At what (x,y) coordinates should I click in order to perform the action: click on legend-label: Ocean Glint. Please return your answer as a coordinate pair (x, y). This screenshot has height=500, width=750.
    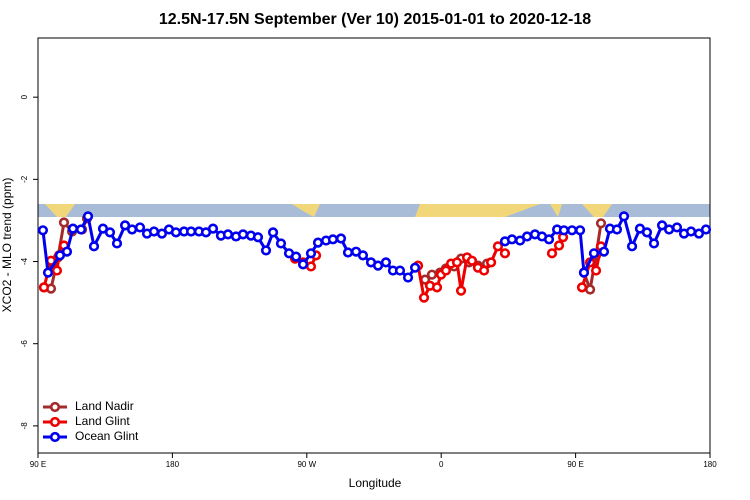
    Looking at the image, I should click on (107, 436).